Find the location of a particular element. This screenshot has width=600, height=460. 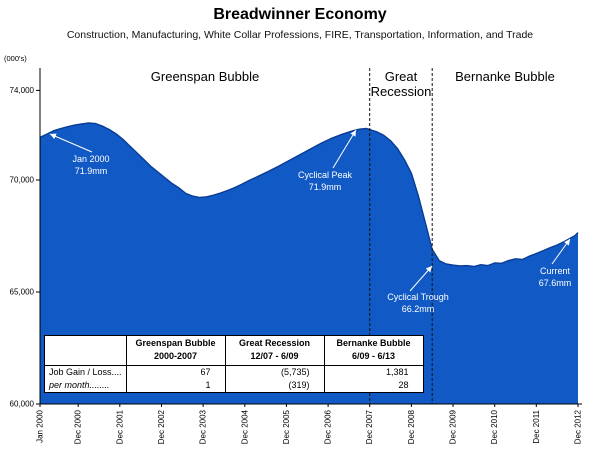

chart-title: Breadwinner Economy is located at coordinates (300, 14).